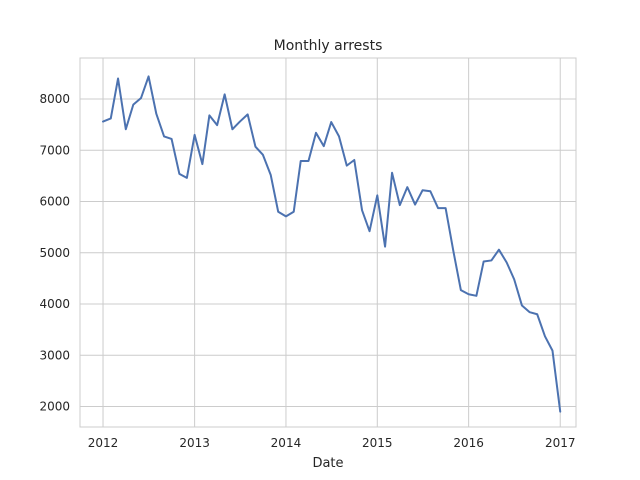 Image resolution: width=640 pixels, height=480 pixels. Describe the element at coordinates (377, 443) in the screenshot. I see `x-tick-label: 2015` at that location.